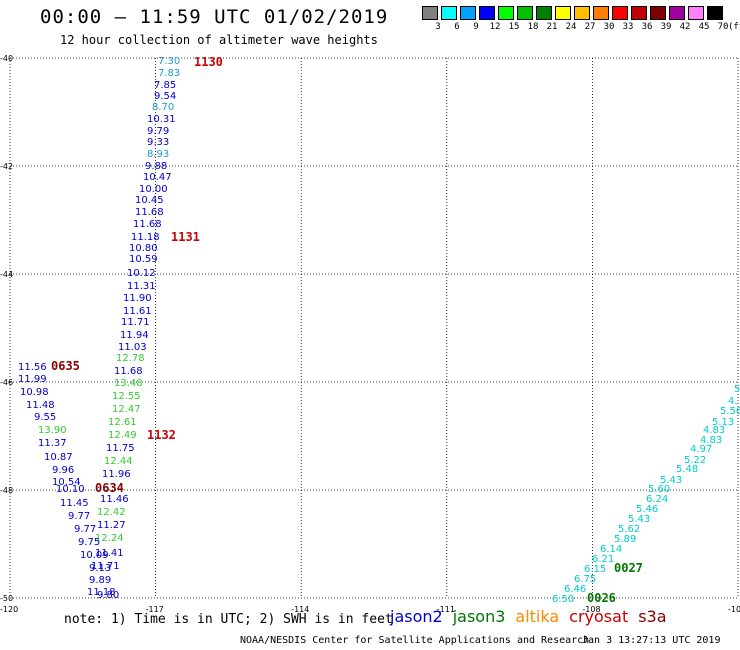 The height and width of the screenshot is (650, 740). Describe the element at coordinates (158, 154) in the screenshot. I see `wave-height-label: 8.93` at that location.